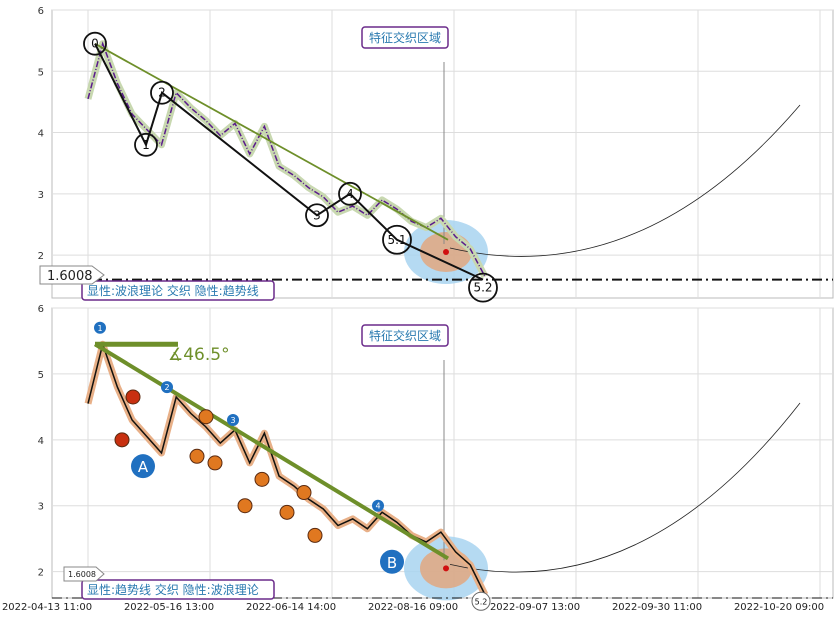 The image size is (839, 619). I want to click on lower-wave-label: 2, so click(166, 387).